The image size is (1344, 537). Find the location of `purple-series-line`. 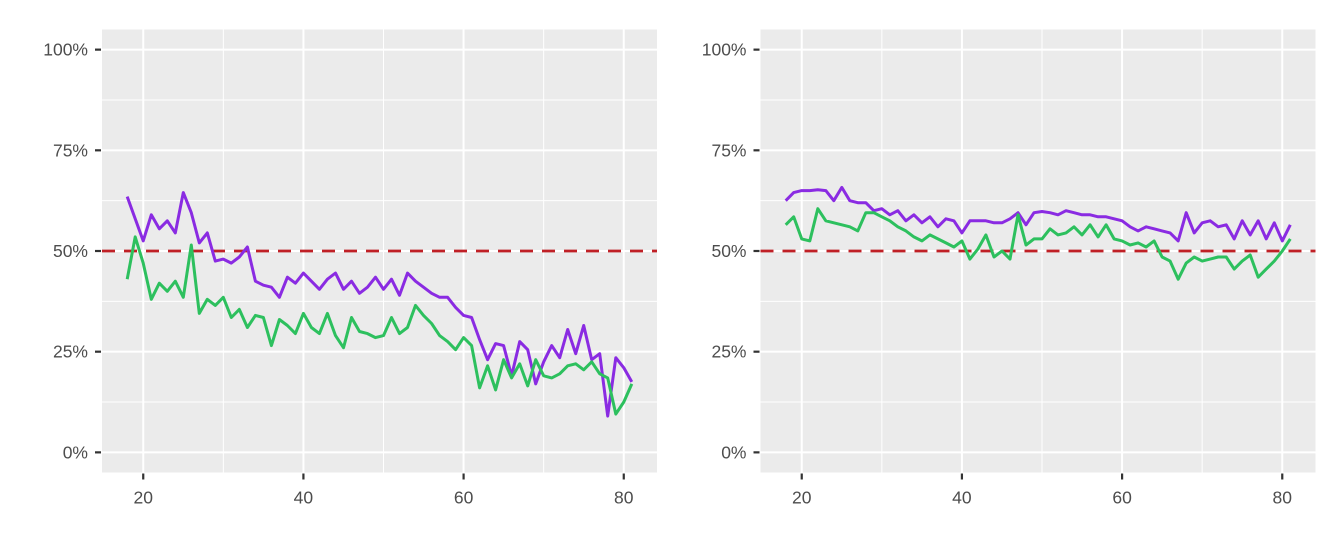

purple-series-line is located at coordinates (1038, 214).